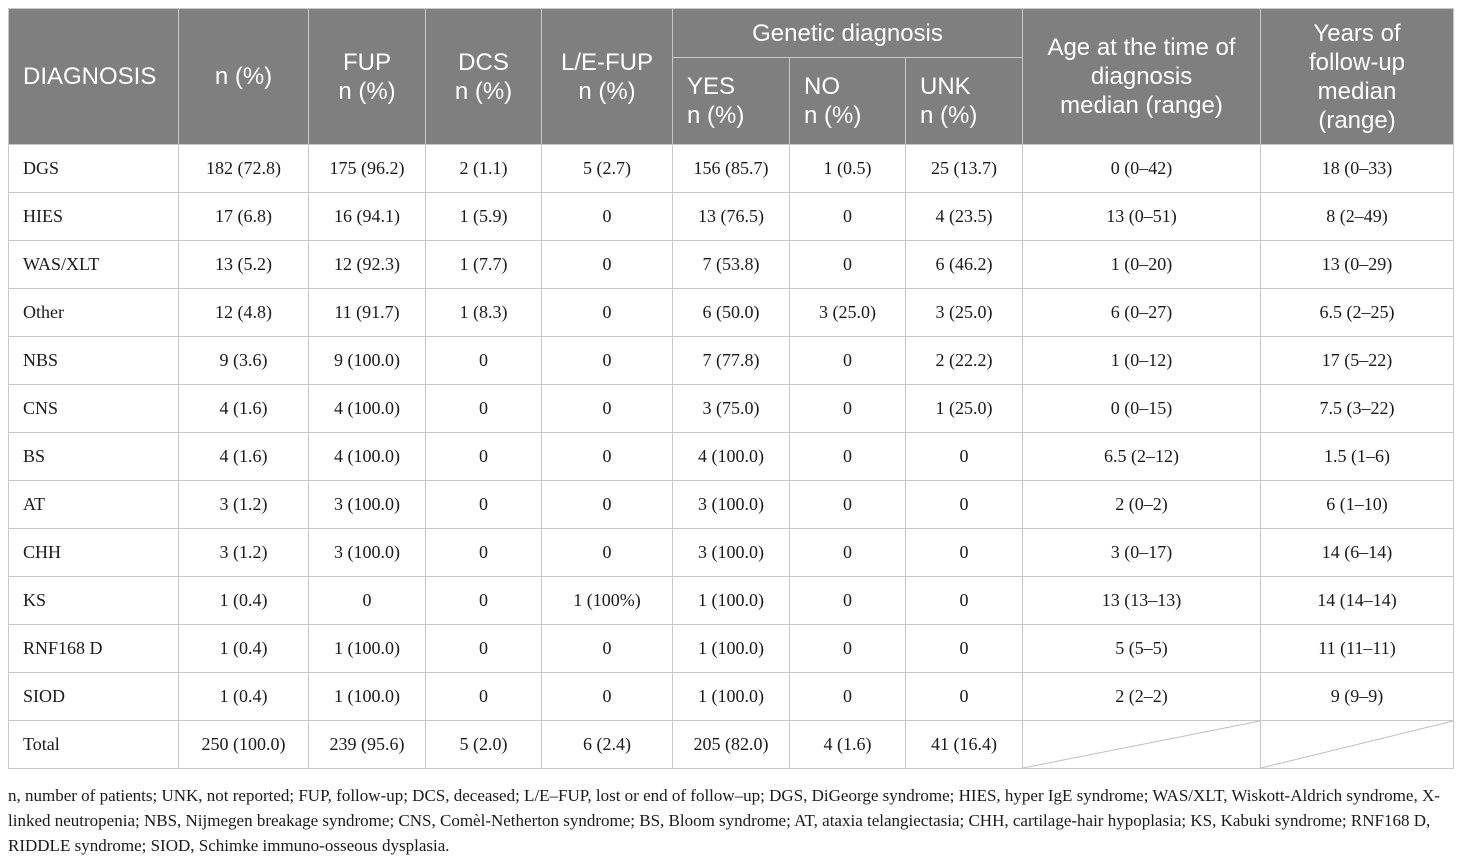 The height and width of the screenshot is (861, 1460). Describe the element at coordinates (483, 744) in the screenshot. I see `cell-dcs: 5 (2.0)` at that location.